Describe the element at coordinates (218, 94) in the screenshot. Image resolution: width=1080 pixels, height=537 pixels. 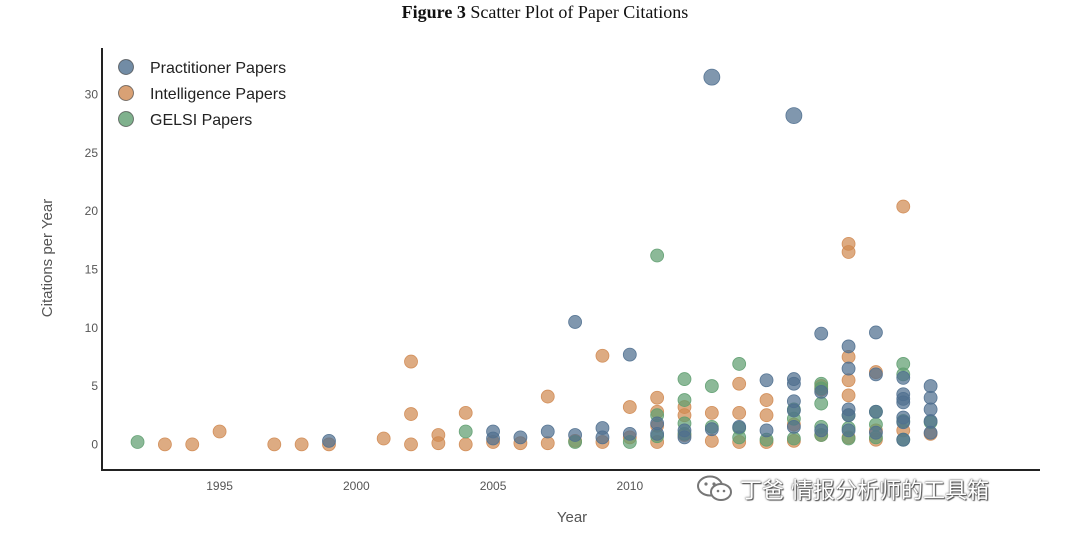
I see `legend-label: Intelligence Papers` at that location.